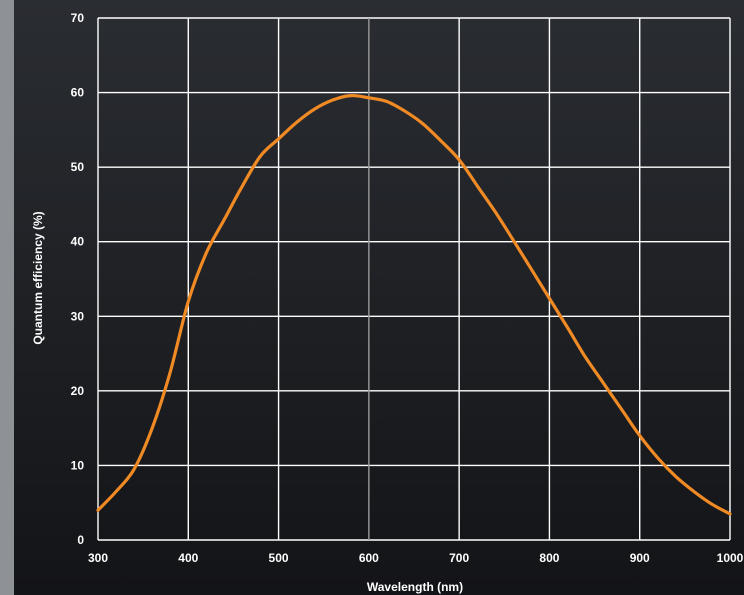 This screenshot has height=595, width=744. What do you see at coordinates (80, 540) in the screenshot?
I see `y-tick-label: 0` at bounding box center [80, 540].